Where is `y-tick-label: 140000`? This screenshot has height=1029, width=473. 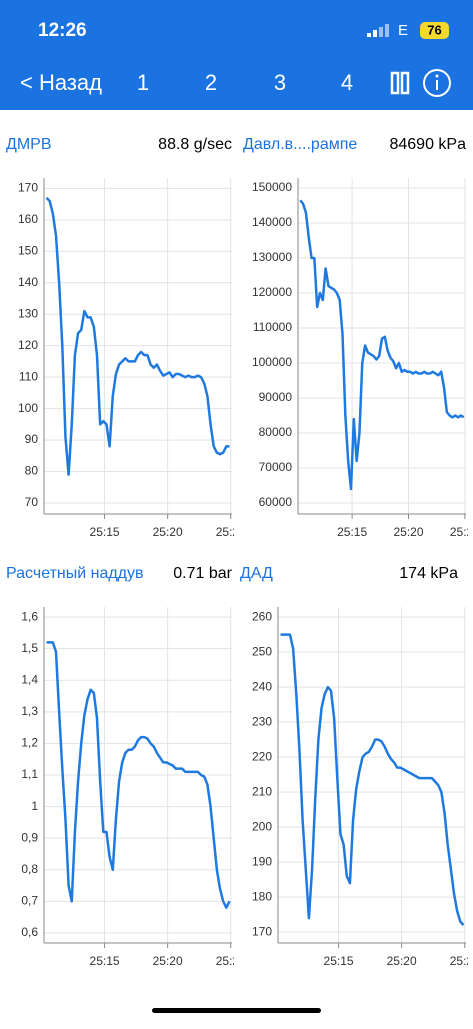
y-tick-label: 140000 is located at coordinates (272, 222).